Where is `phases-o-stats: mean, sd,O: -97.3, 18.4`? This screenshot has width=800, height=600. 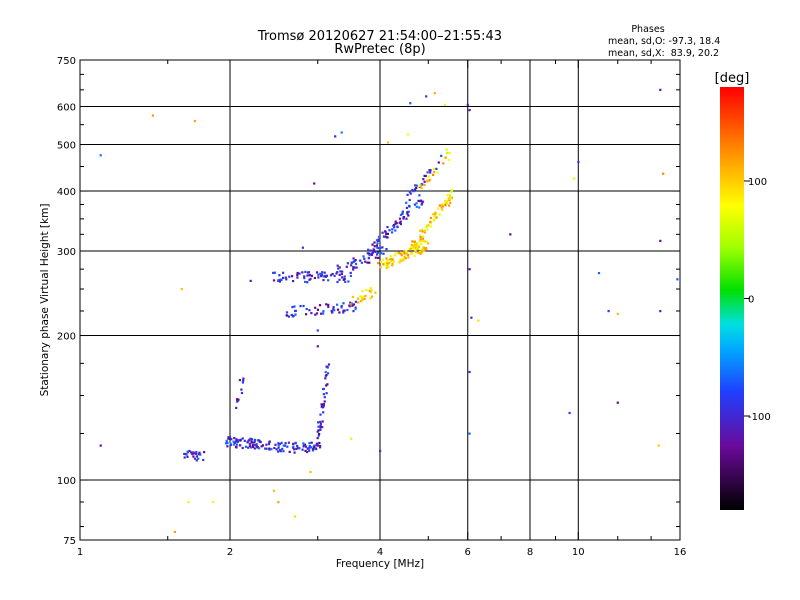
phases-o-stats: mean, sd,O: -97.3, 18.4 is located at coordinates (664, 41).